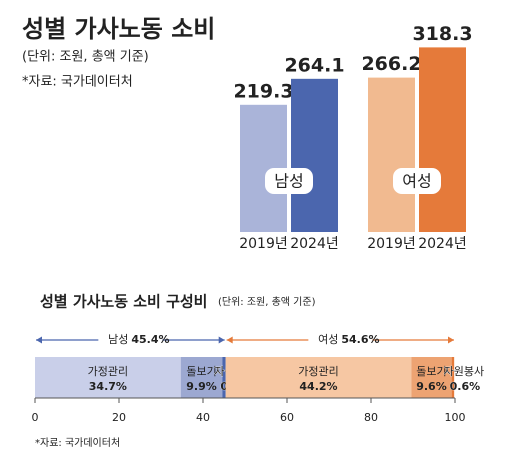 The width and height of the screenshot is (514, 468). I want to click on segment-value: 9.9%, so click(201, 386).